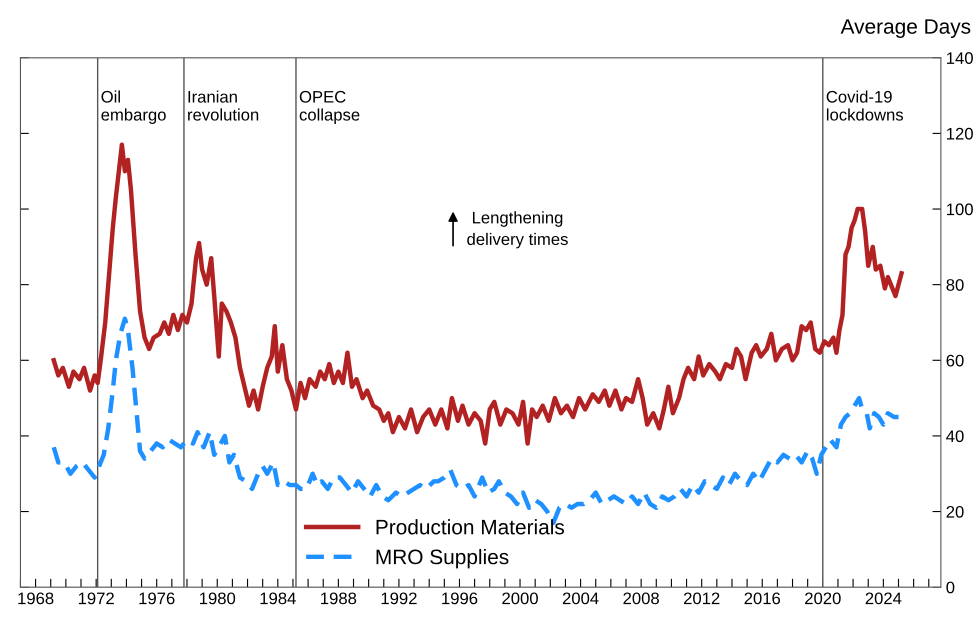 The image size is (974, 628). I want to click on ref-line-label: Iranian revolution, so click(223, 105).